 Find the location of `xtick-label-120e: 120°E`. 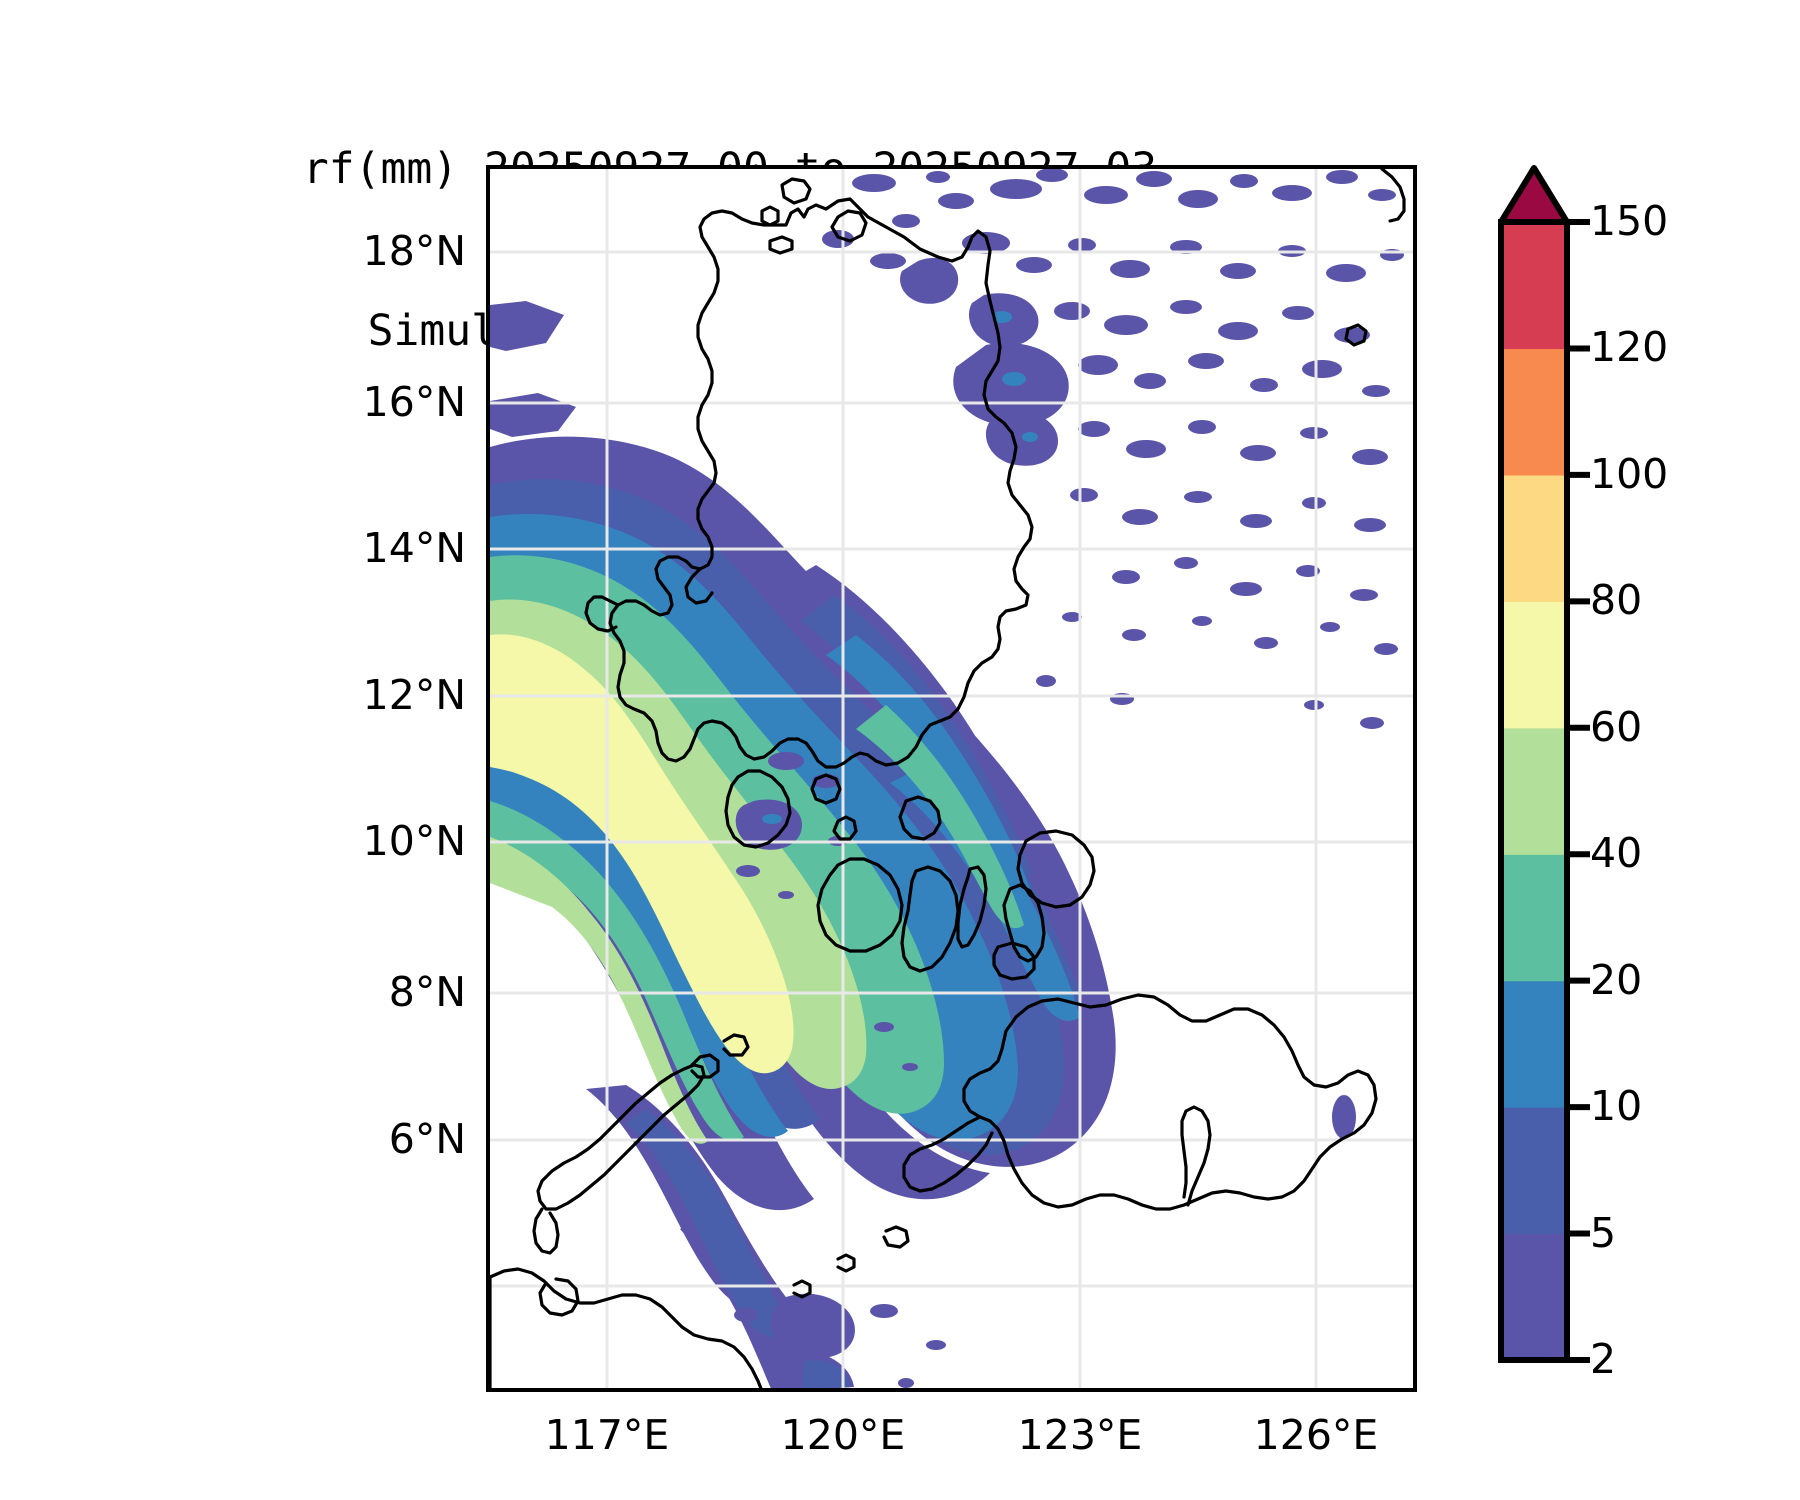

xtick-label-120e: 120°E is located at coordinates (843, 1435).